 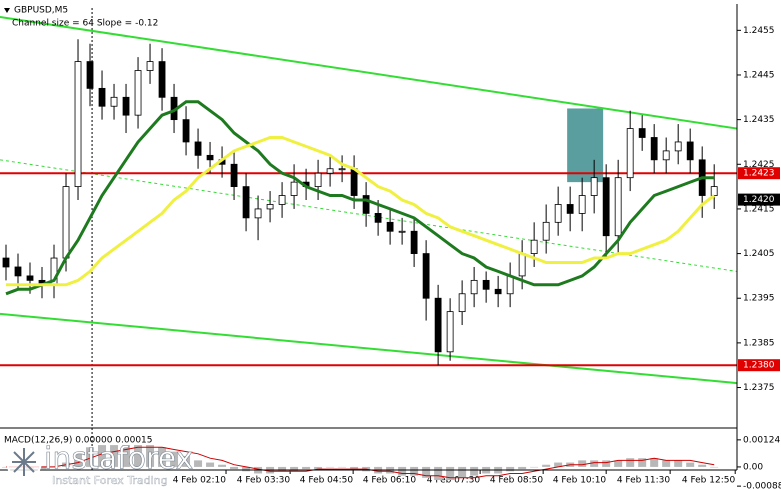 What do you see at coordinates (118, 459) in the screenshot?
I see `logo-brand: instaforex` at bounding box center [118, 459].